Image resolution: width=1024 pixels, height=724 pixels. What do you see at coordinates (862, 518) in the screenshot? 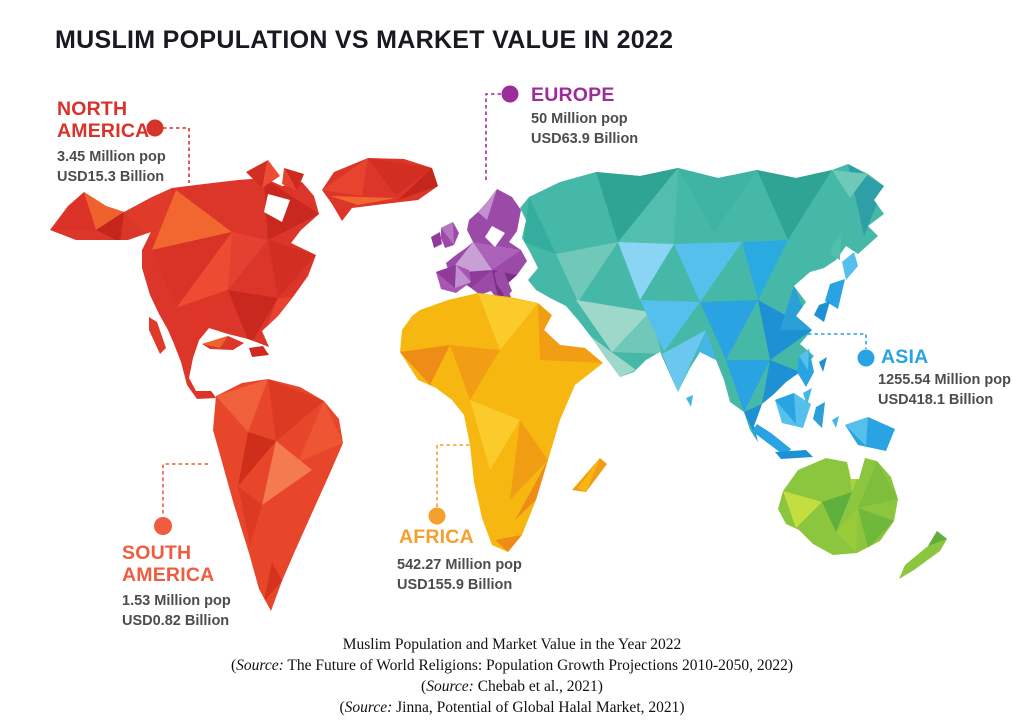
I see `continent-australia` at bounding box center [862, 518].